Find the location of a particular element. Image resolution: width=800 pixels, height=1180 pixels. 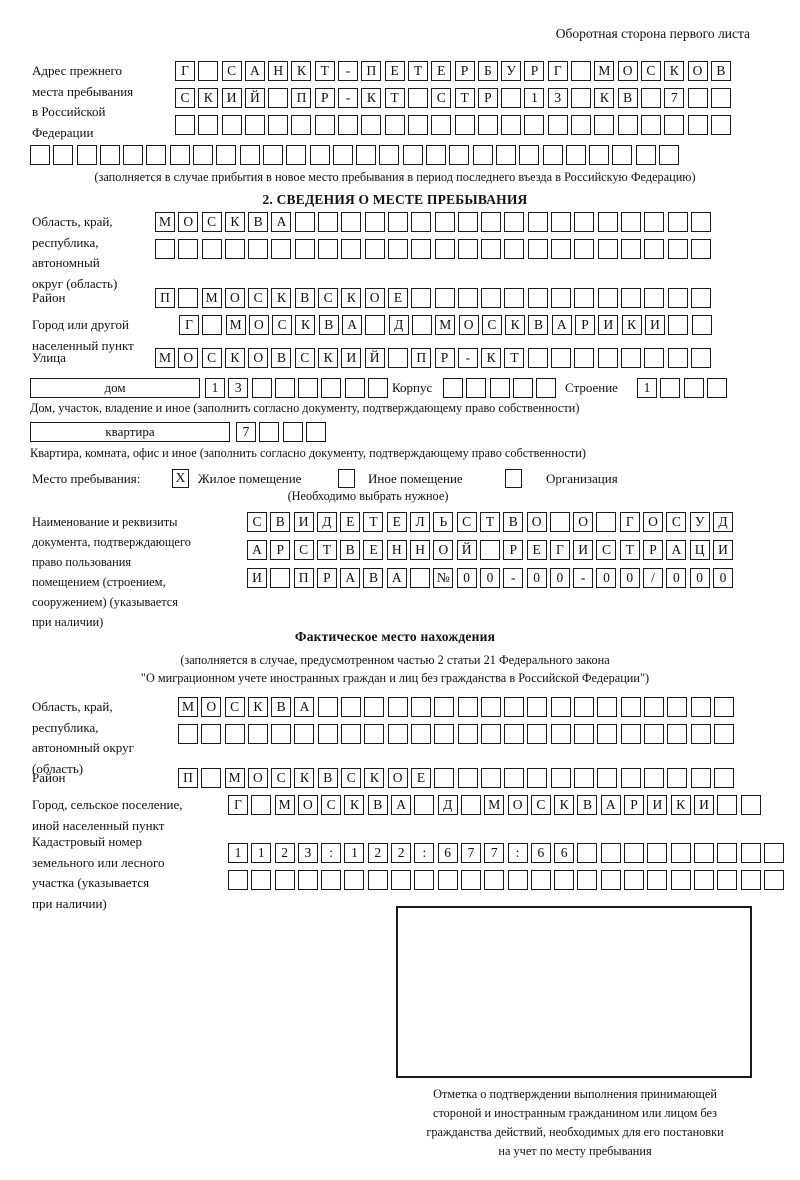

actual-district-cell-3: М is located at coordinates (234, 778).